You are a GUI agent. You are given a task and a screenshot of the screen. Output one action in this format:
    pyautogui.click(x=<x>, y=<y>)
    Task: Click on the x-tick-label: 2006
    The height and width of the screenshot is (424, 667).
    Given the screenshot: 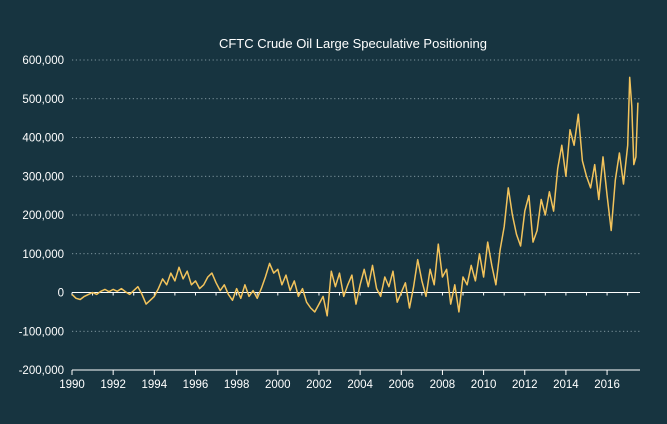 What is the action you would take?
    pyautogui.click(x=401, y=385)
    